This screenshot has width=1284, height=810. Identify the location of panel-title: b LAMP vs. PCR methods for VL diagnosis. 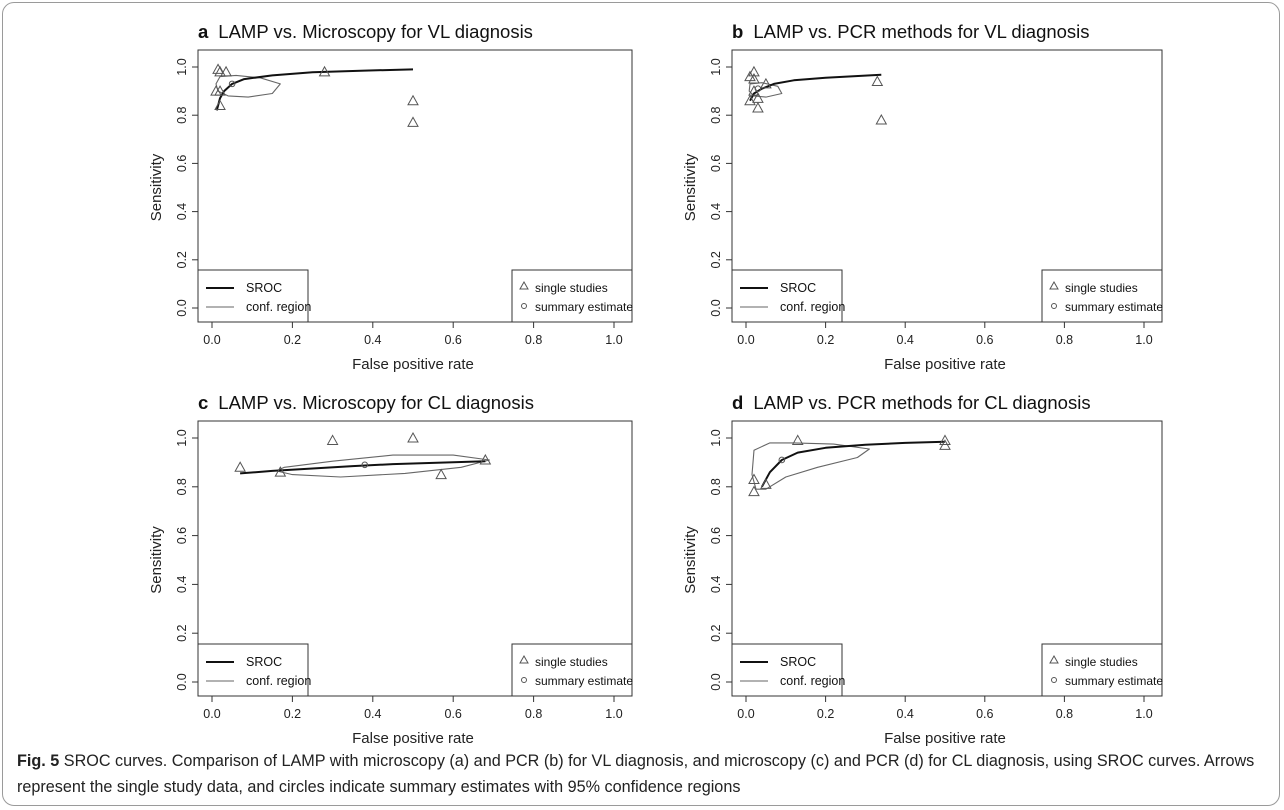
(911, 31).